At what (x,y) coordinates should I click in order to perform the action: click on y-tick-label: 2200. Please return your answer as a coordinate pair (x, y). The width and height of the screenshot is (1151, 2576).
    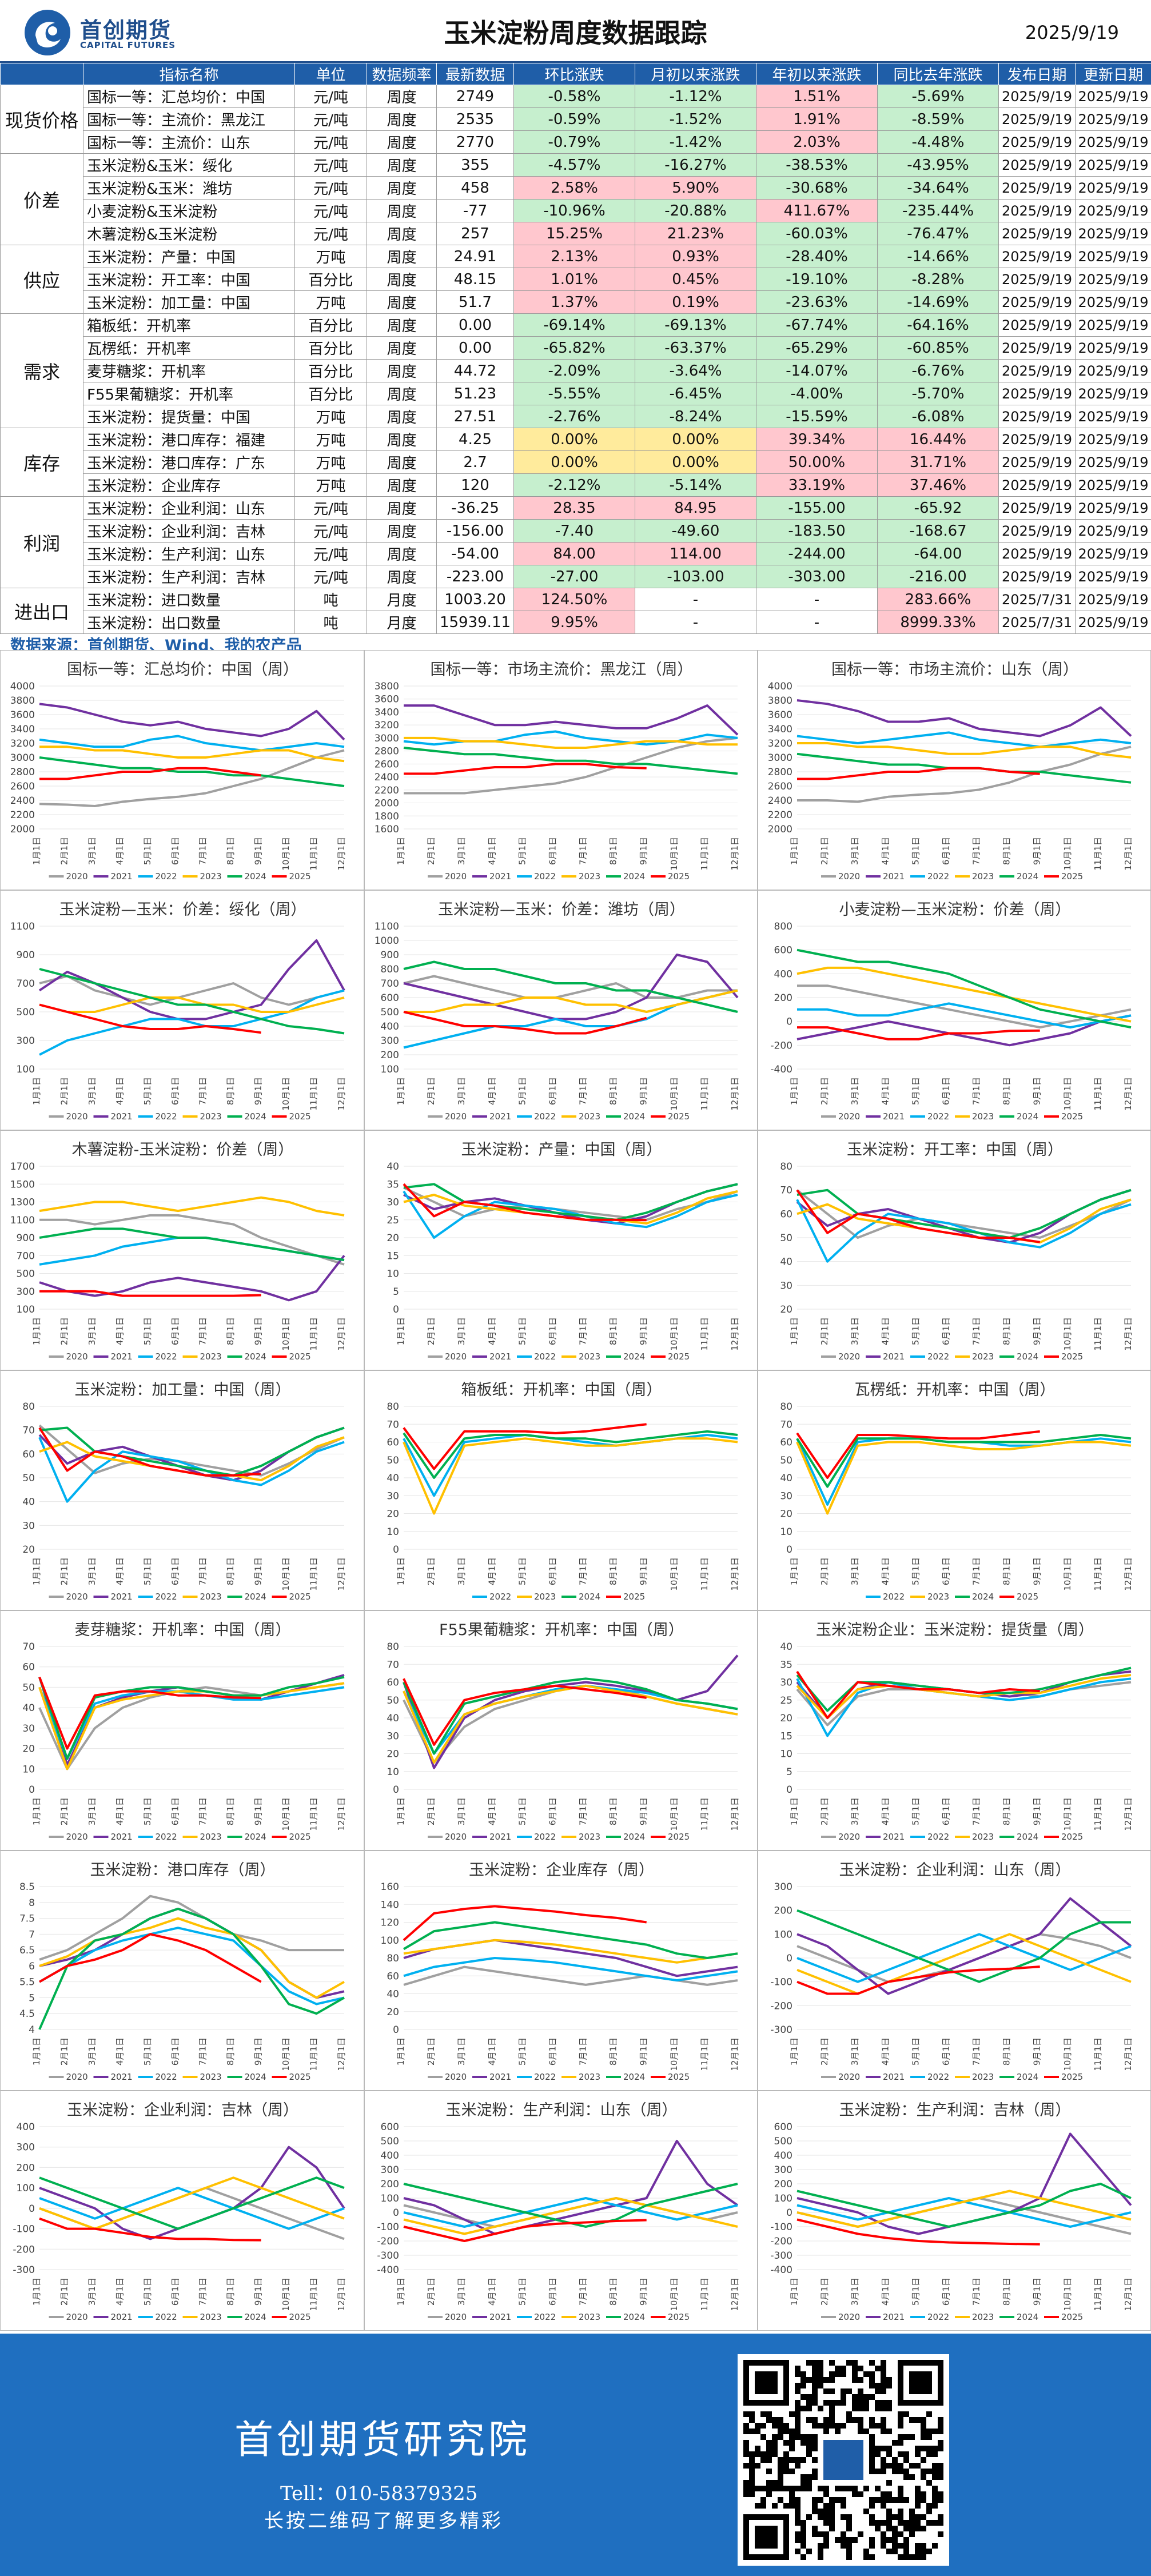
    Looking at the image, I should click on (22, 815).